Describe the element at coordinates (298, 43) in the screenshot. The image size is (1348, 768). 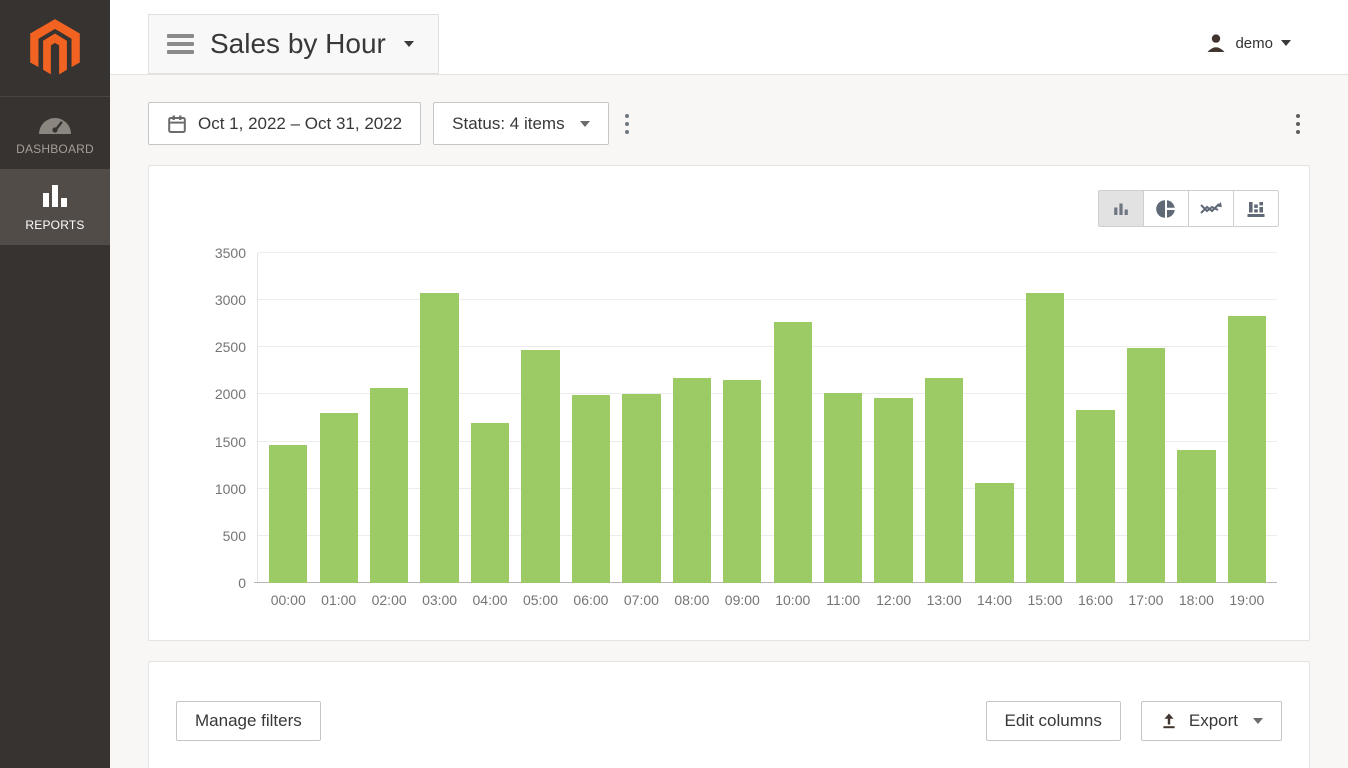
I see `page-title: Sales by Hour` at that location.